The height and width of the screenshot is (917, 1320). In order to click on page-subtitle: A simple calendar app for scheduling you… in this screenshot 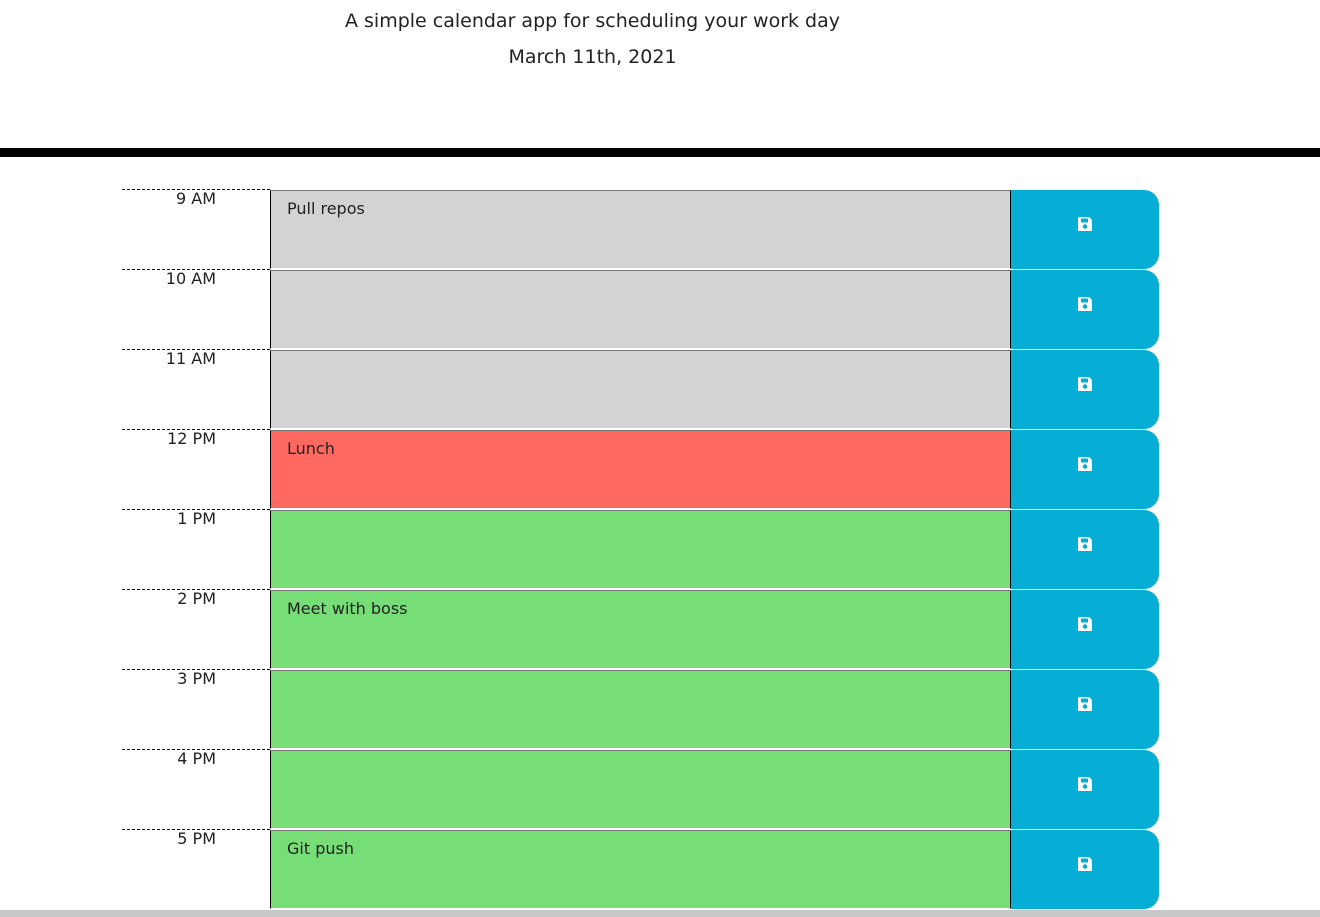, I will do `click(592, 21)`.